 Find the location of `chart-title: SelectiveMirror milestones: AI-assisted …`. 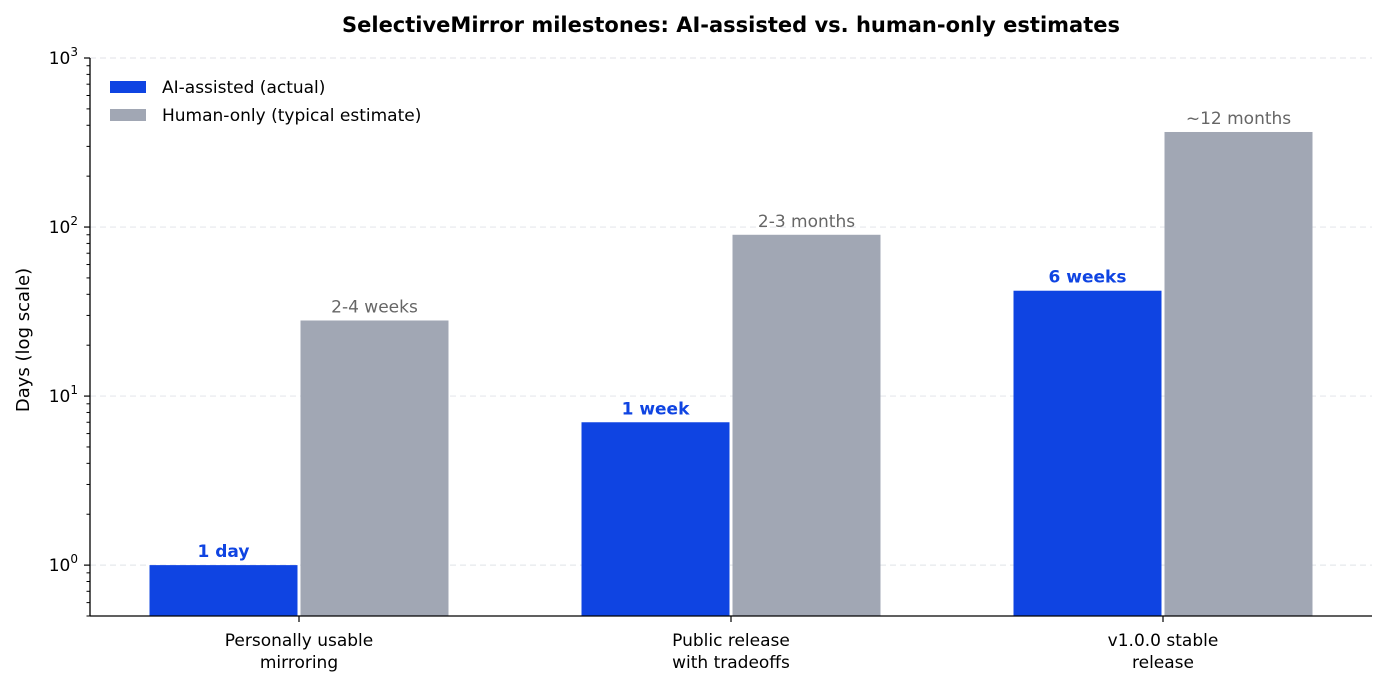

chart-title: SelectiveMirror milestones: AI-assisted … is located at coordinates (731, 25).